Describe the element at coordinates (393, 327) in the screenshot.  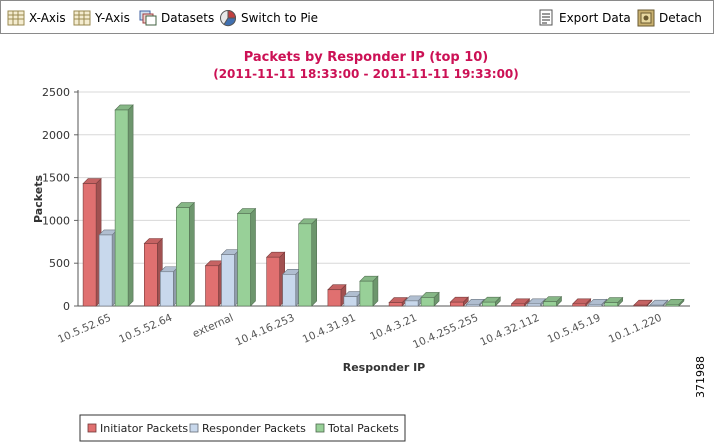
I see `x-tick-label: 10.4.3.21` at that location.